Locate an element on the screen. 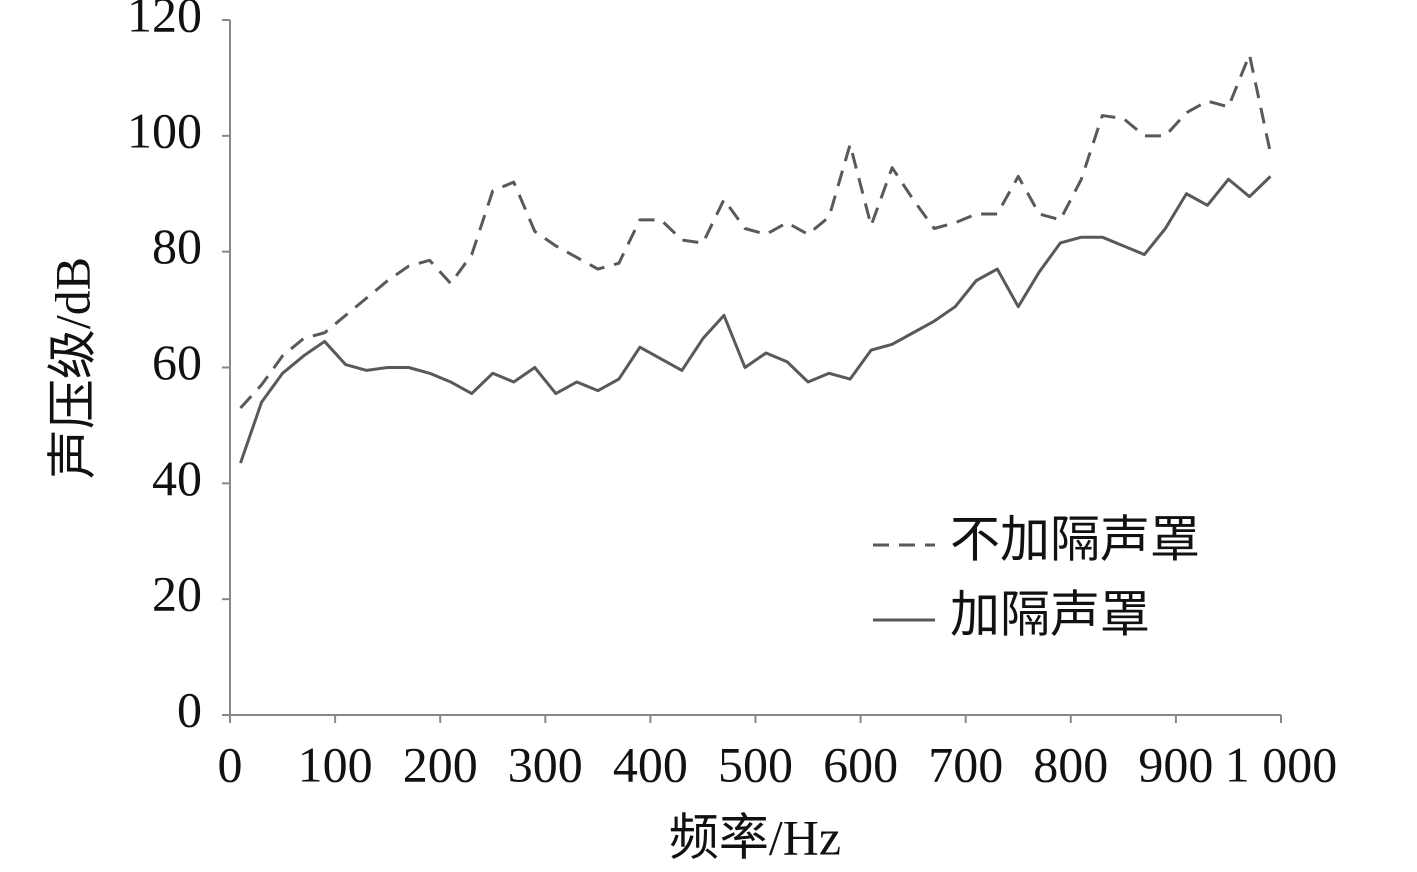 This screenshot has width=1417, height=872. y-tick-label: 60 is located at coordinates (177, 362).